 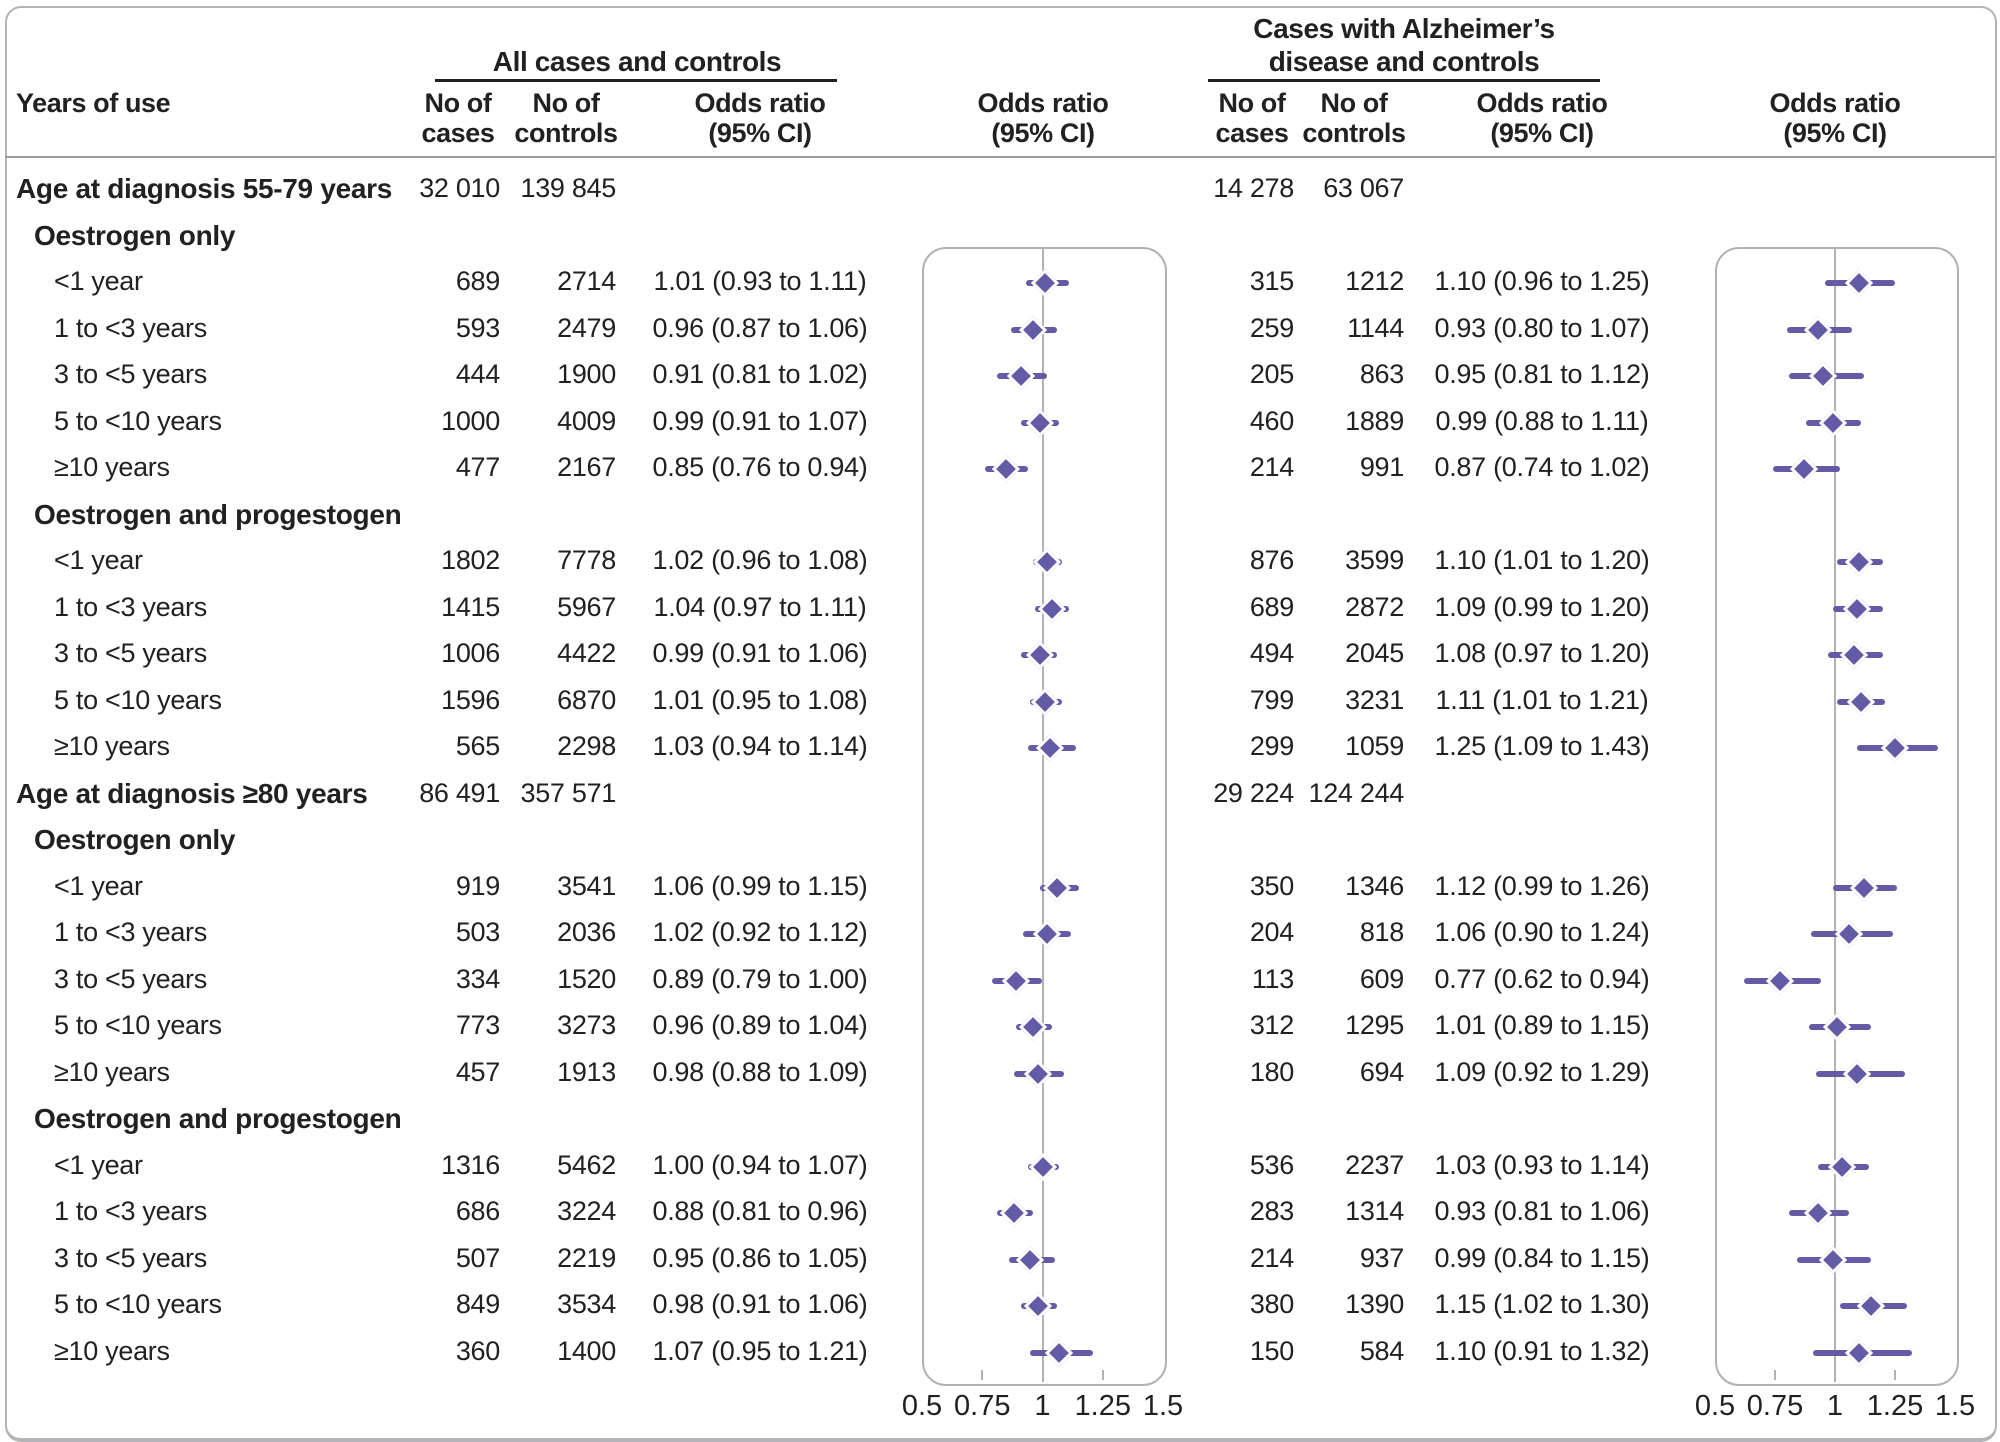 I want to click on ad-cases-value: 799, so click(x=1271, y=699).